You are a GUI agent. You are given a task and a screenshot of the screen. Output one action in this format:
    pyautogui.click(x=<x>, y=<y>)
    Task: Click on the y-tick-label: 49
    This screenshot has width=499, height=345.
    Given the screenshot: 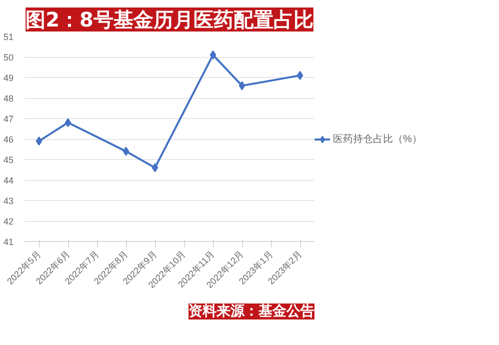 What is the action you would take?
    pyautogui.click(x=8, y=78)
    